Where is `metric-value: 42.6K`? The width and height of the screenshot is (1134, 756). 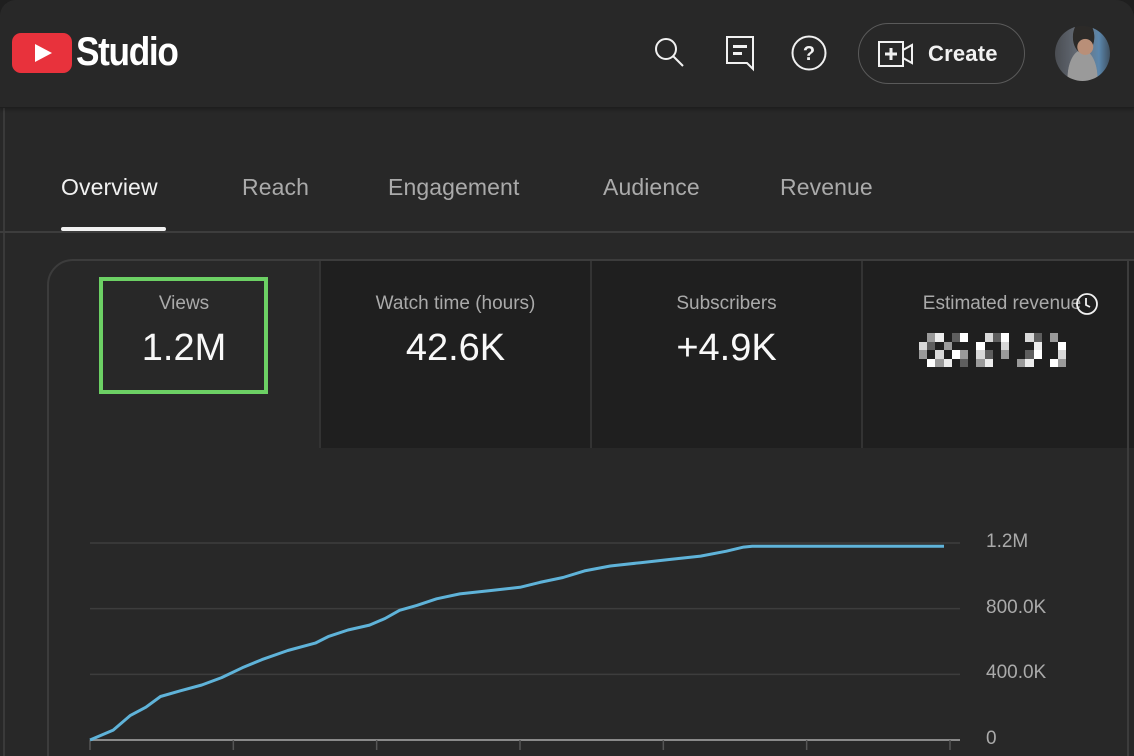
metric-value: 42.6K is located at coordinates (455, 348).